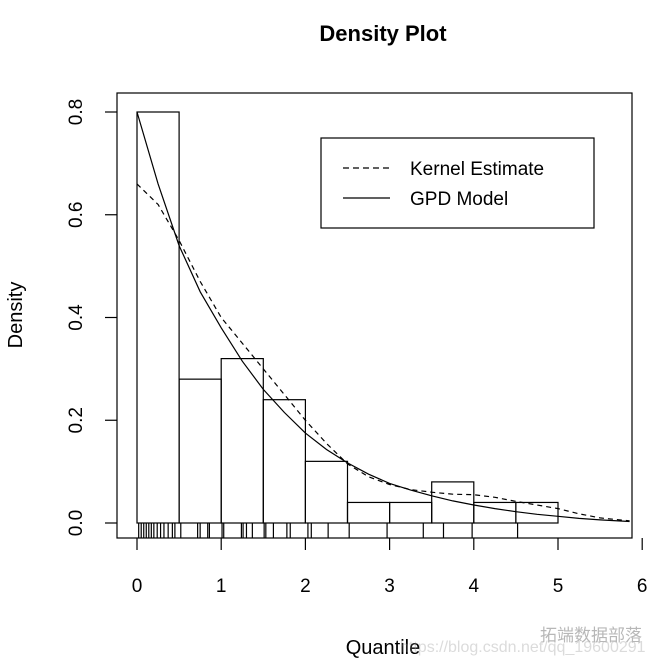  I want to click on x-tick-label: 6, so click(642, 586).